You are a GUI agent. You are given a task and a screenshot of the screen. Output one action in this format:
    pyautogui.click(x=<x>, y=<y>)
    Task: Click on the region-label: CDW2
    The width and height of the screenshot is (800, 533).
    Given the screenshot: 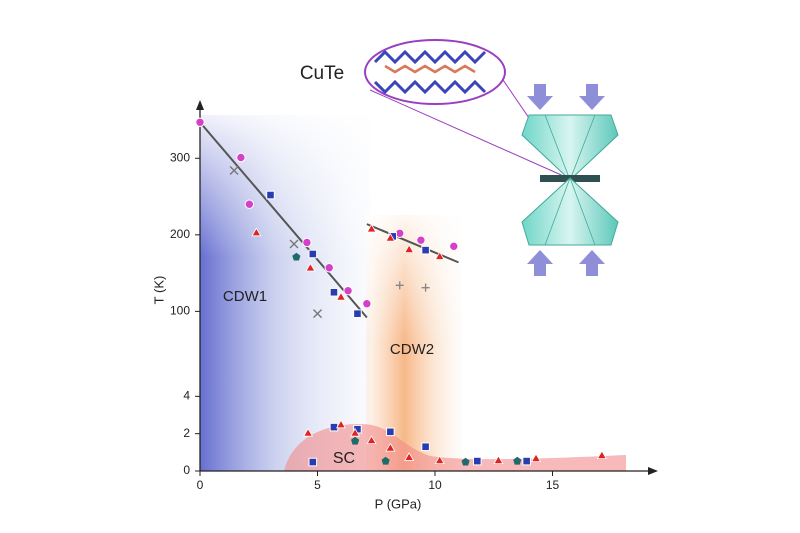 What is the action you would take?
    pyautogui.click(x=412, y=349)
    